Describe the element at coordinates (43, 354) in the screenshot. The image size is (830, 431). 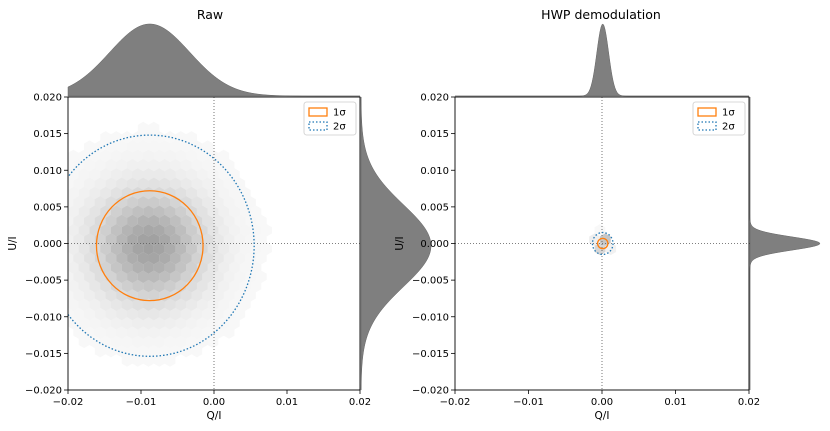
I see `y-tick-label: −0.015` at that location.